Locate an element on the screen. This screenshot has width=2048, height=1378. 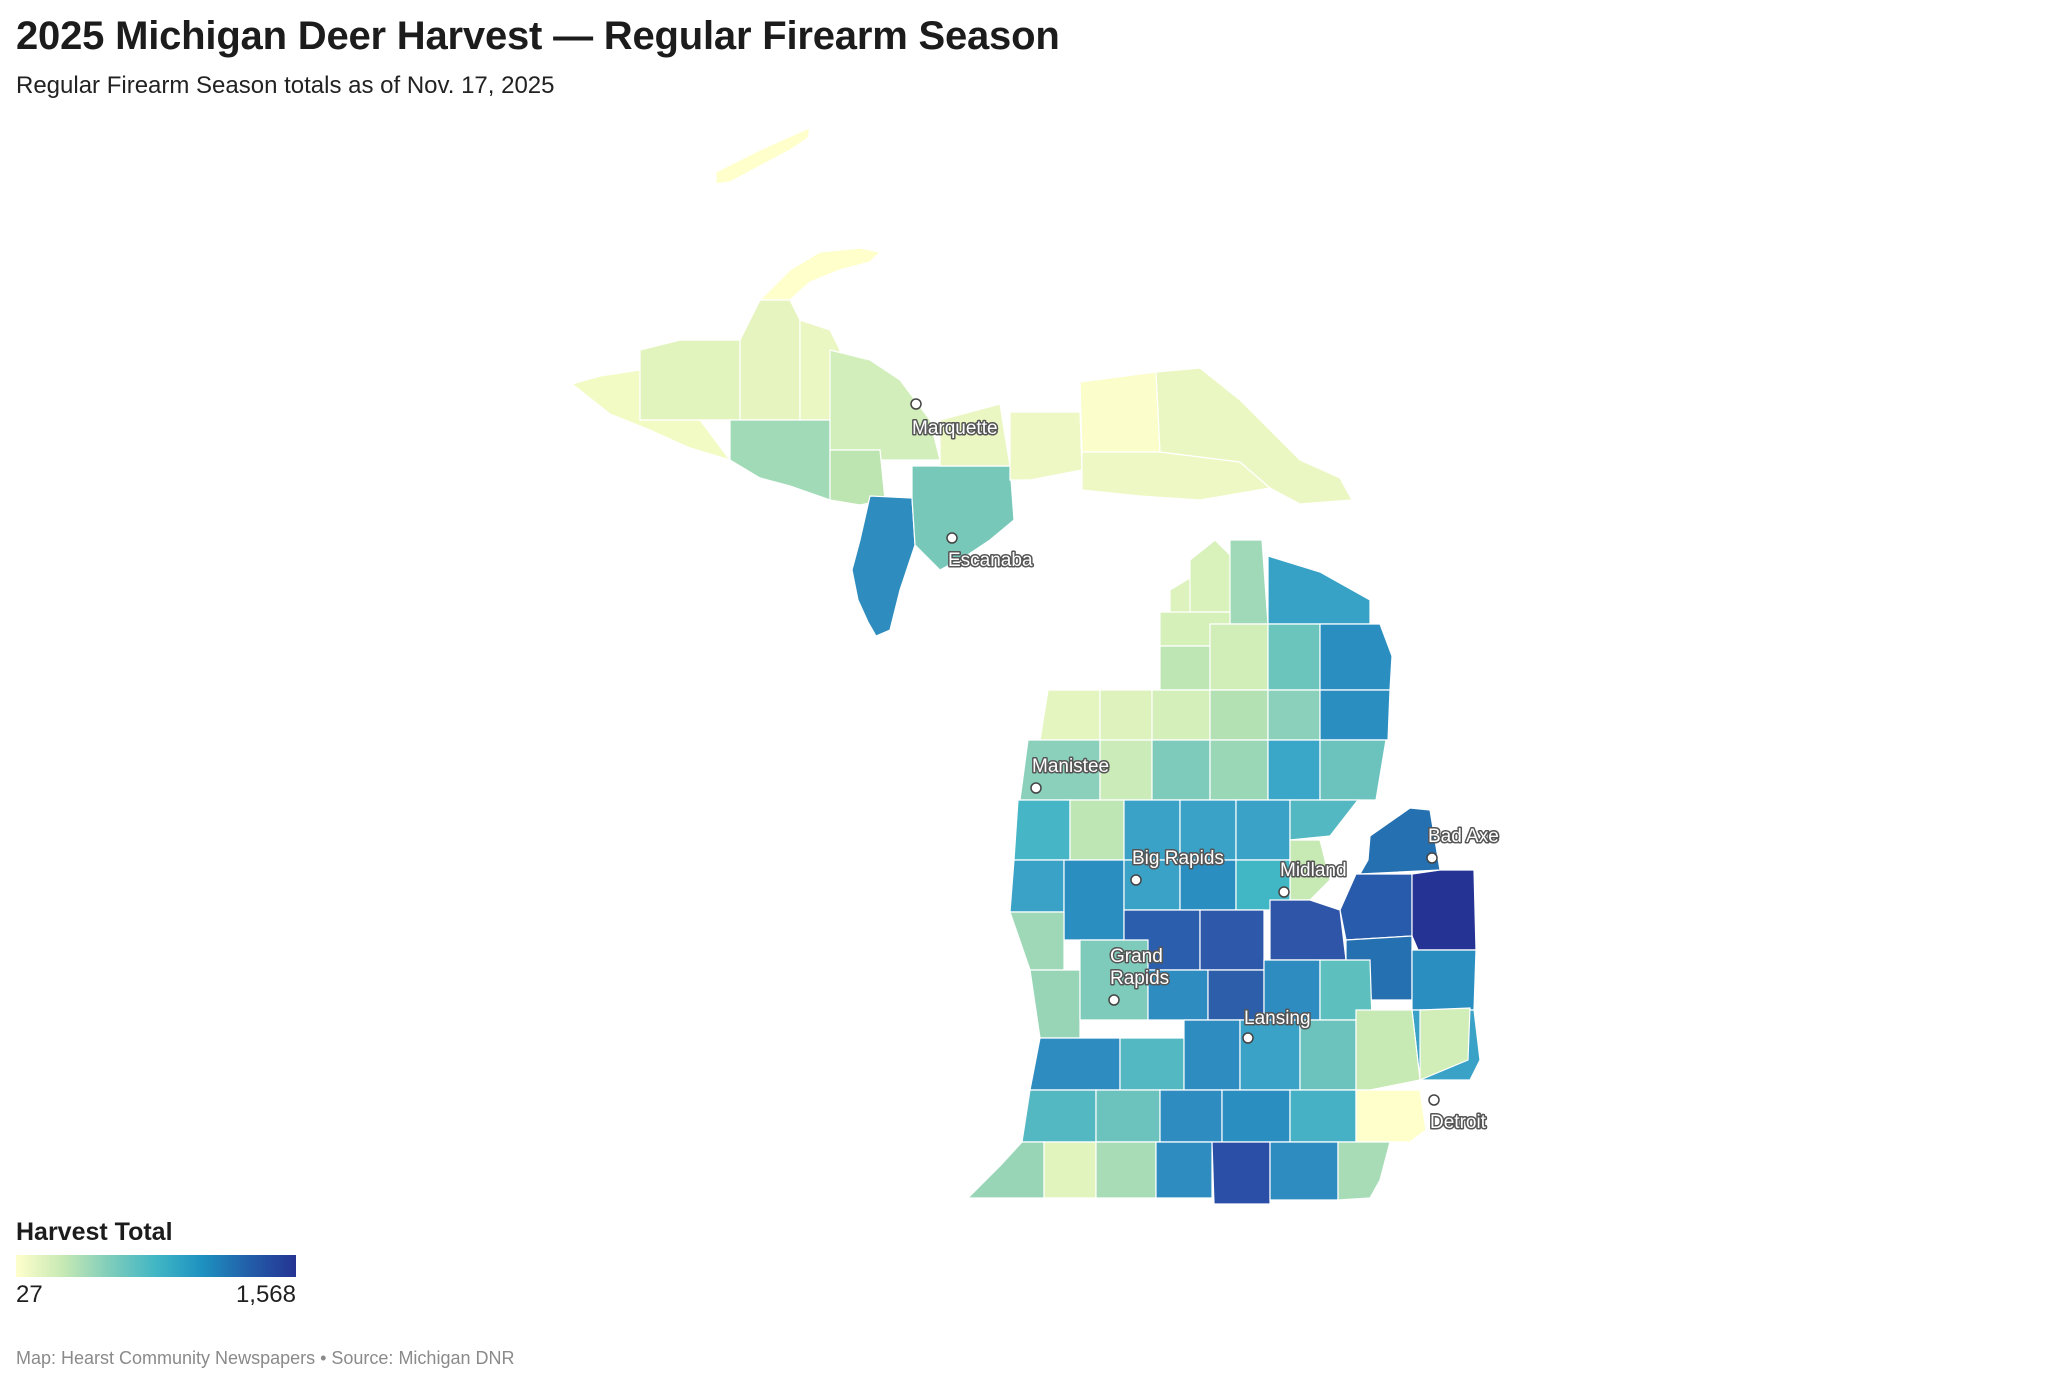
county-gogebic is located at coordinates (651, 415).